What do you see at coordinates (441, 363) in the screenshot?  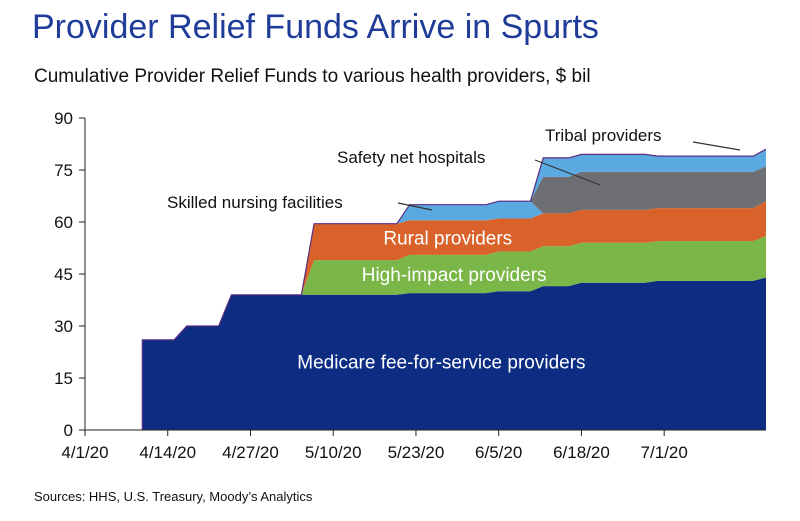 I see `label-medicare: Medicare fee-for-service providers` at bounding box center [441, 363].